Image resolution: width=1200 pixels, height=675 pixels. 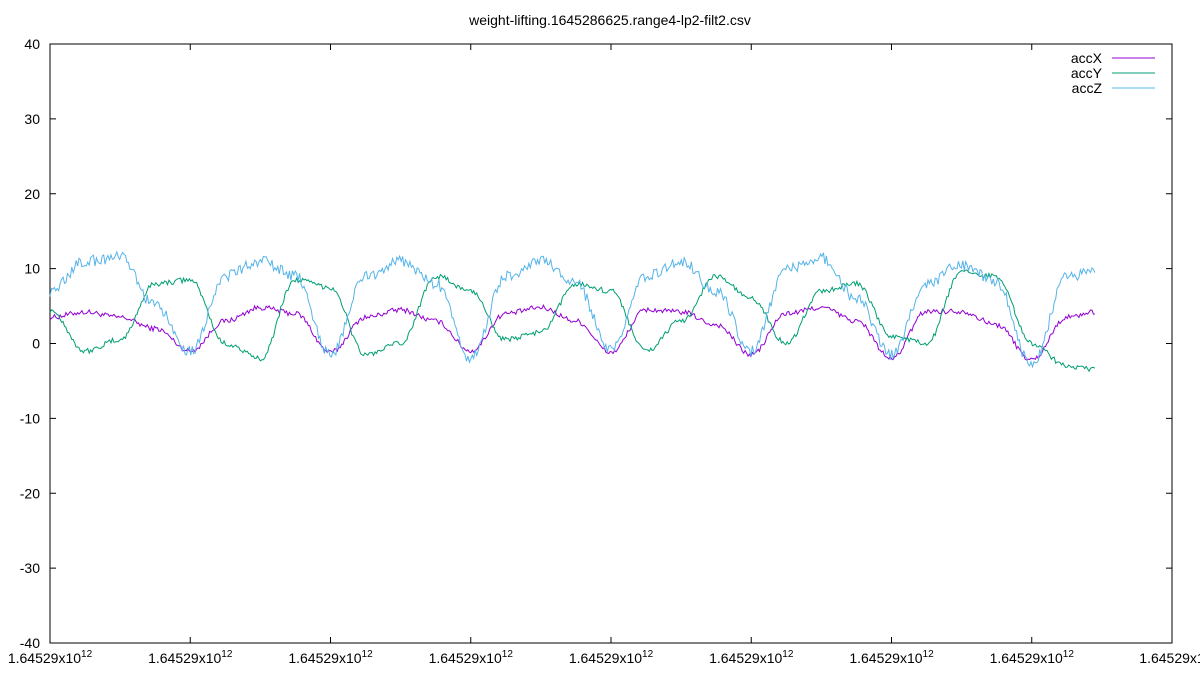 What do you see at coordinates (30, 568) in the screenshot?
I see `y-tick-label: -30` at bounding box center [30, 568].